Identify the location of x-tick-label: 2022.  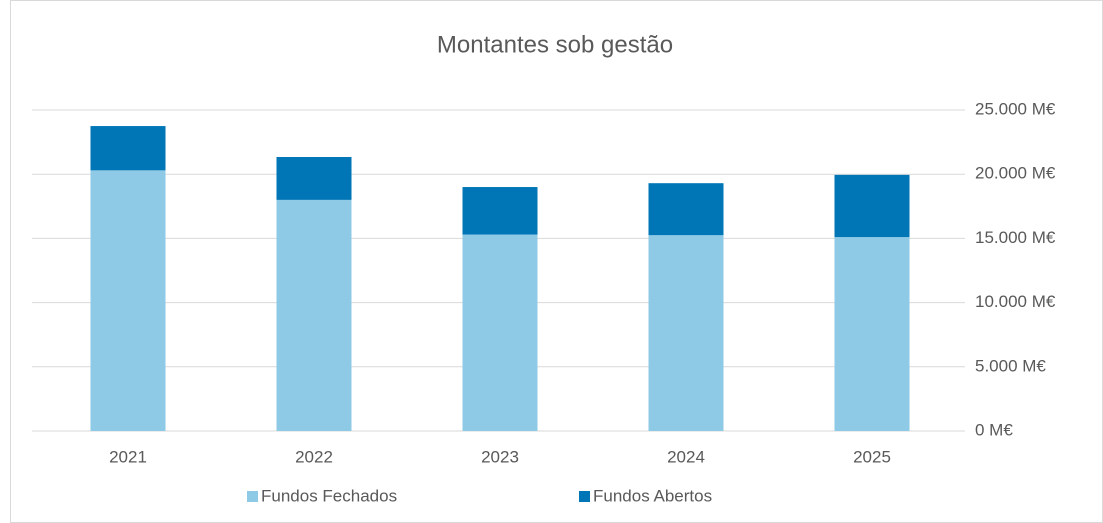
(314, 456).